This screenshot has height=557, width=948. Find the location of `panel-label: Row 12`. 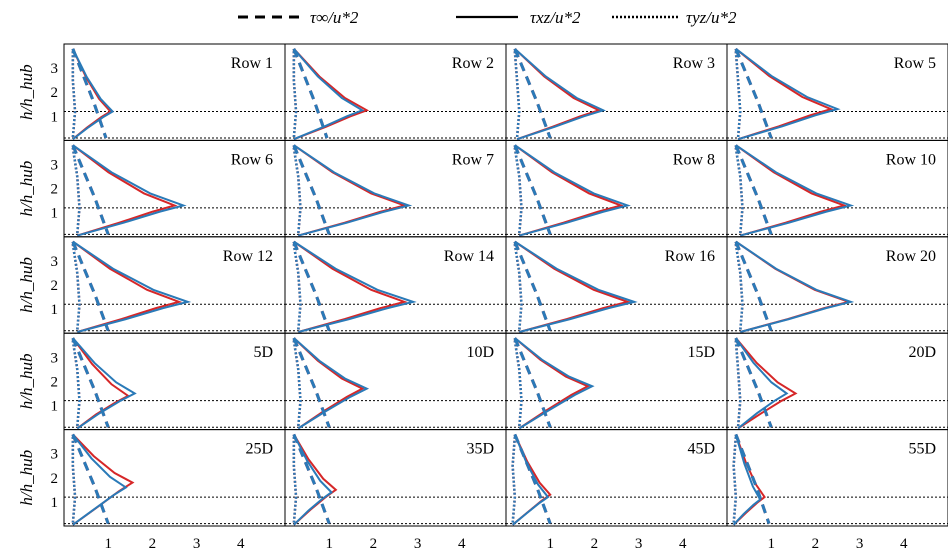

panel-label: Row 12 is located at coordinates (248, 256).